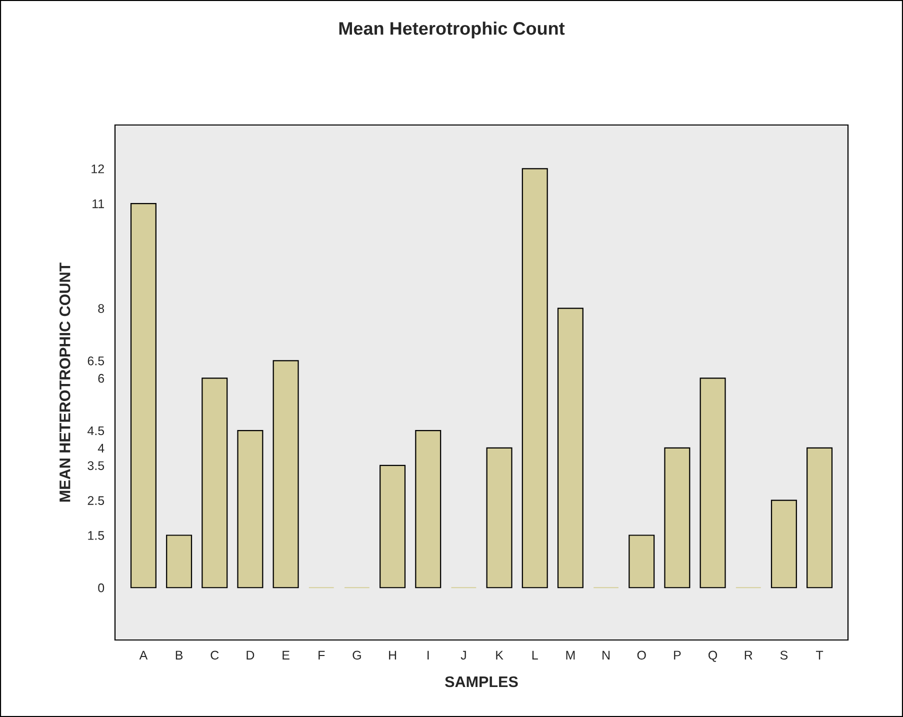  Describe the element at coordinates (321, 655) in the screenshot. I see `x-tick-label: F` at that location.